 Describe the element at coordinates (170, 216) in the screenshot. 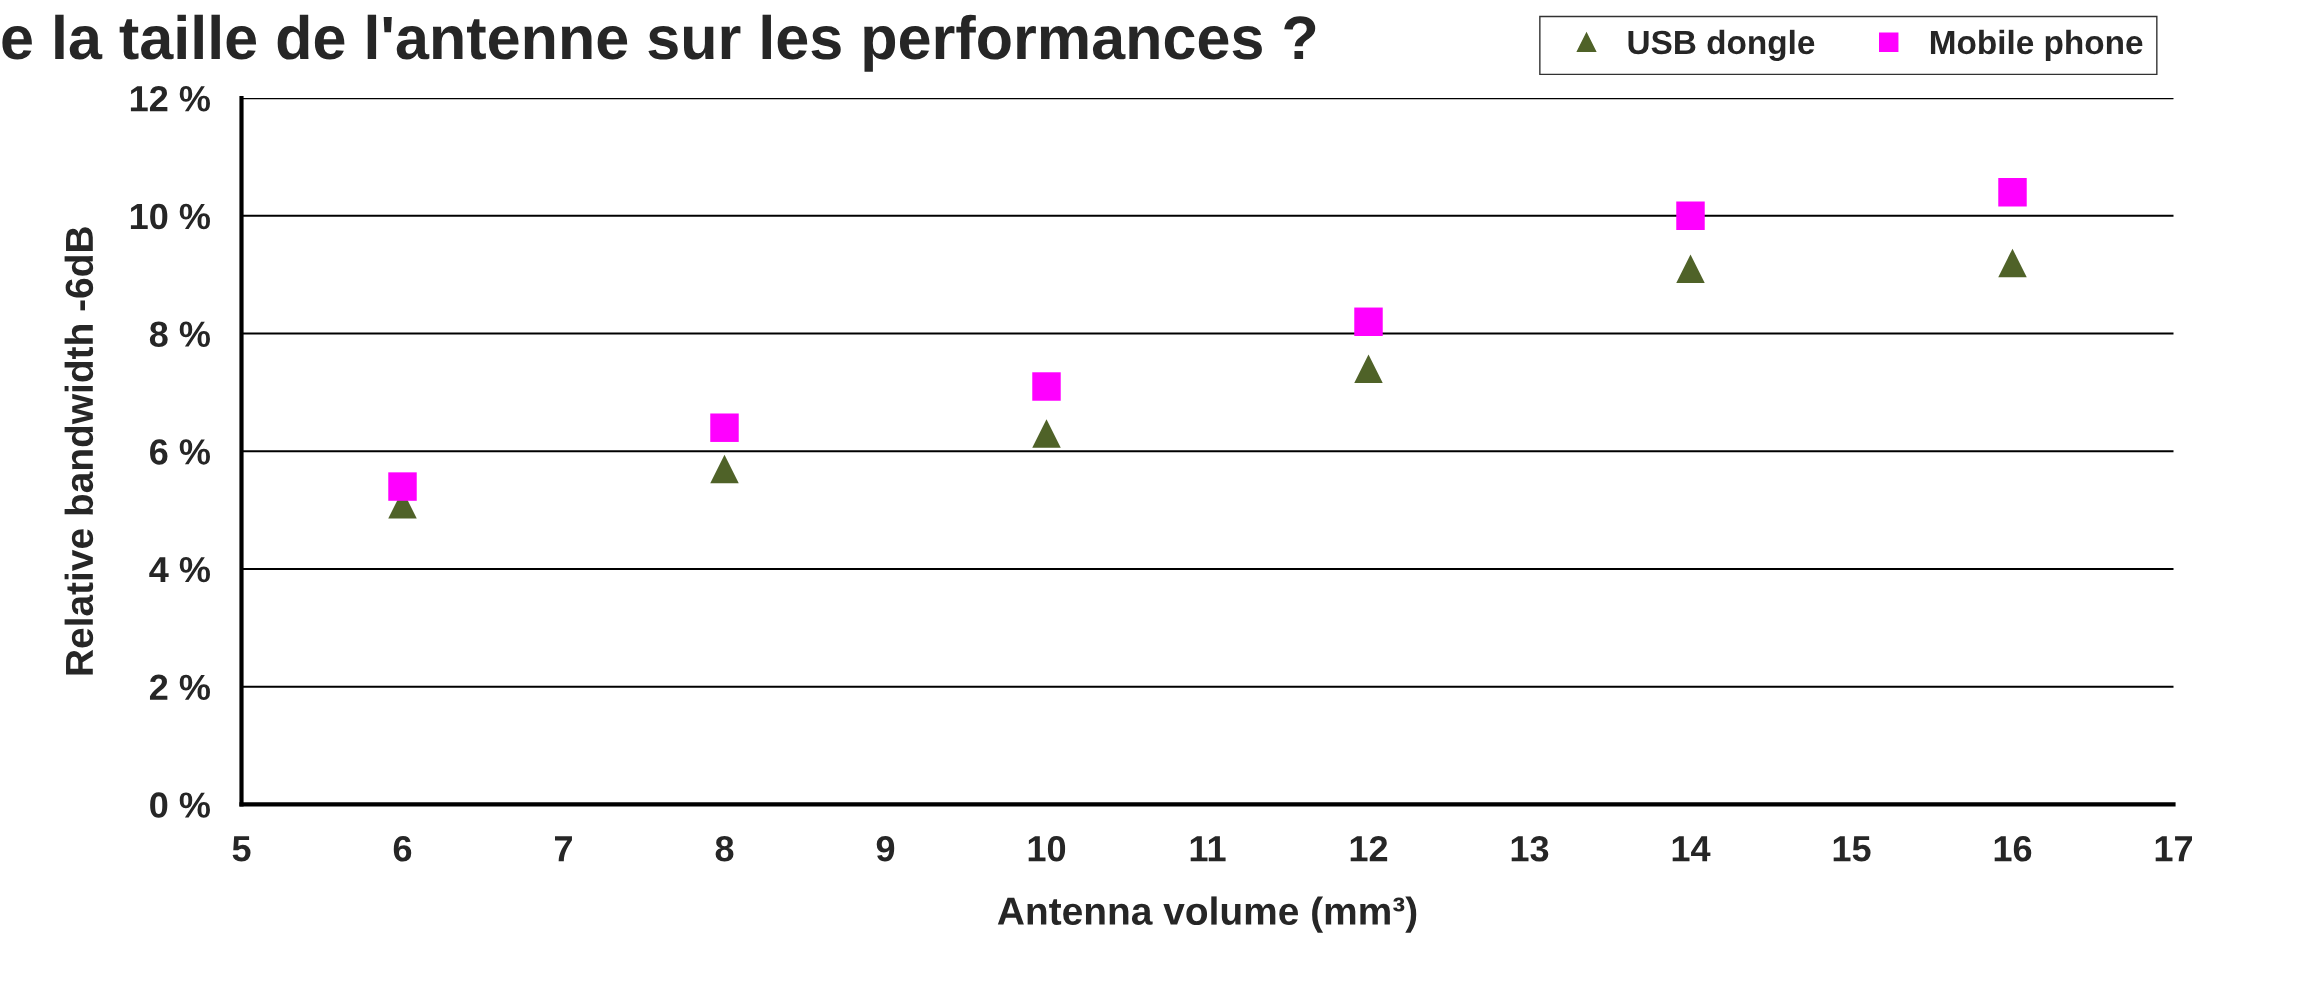

I see `y-tick-label: 10 %` at that location.